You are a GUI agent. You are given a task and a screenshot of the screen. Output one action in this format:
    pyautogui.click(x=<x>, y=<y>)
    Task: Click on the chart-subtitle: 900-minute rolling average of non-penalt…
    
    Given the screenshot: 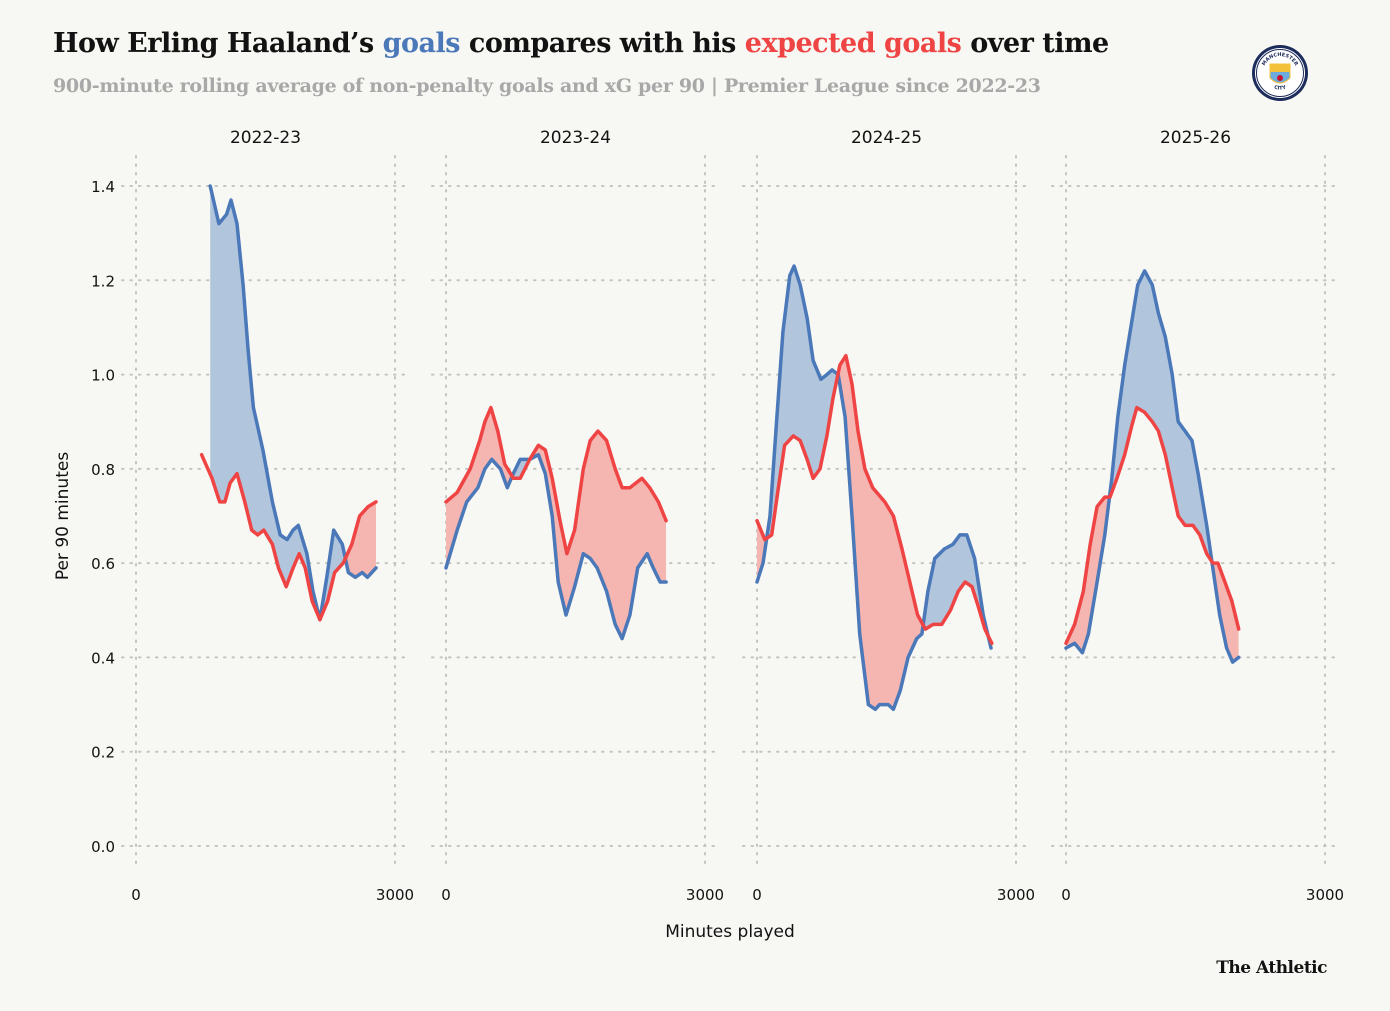 What is the action you would take?
    pyautogui.click(x=547, y=86)
    